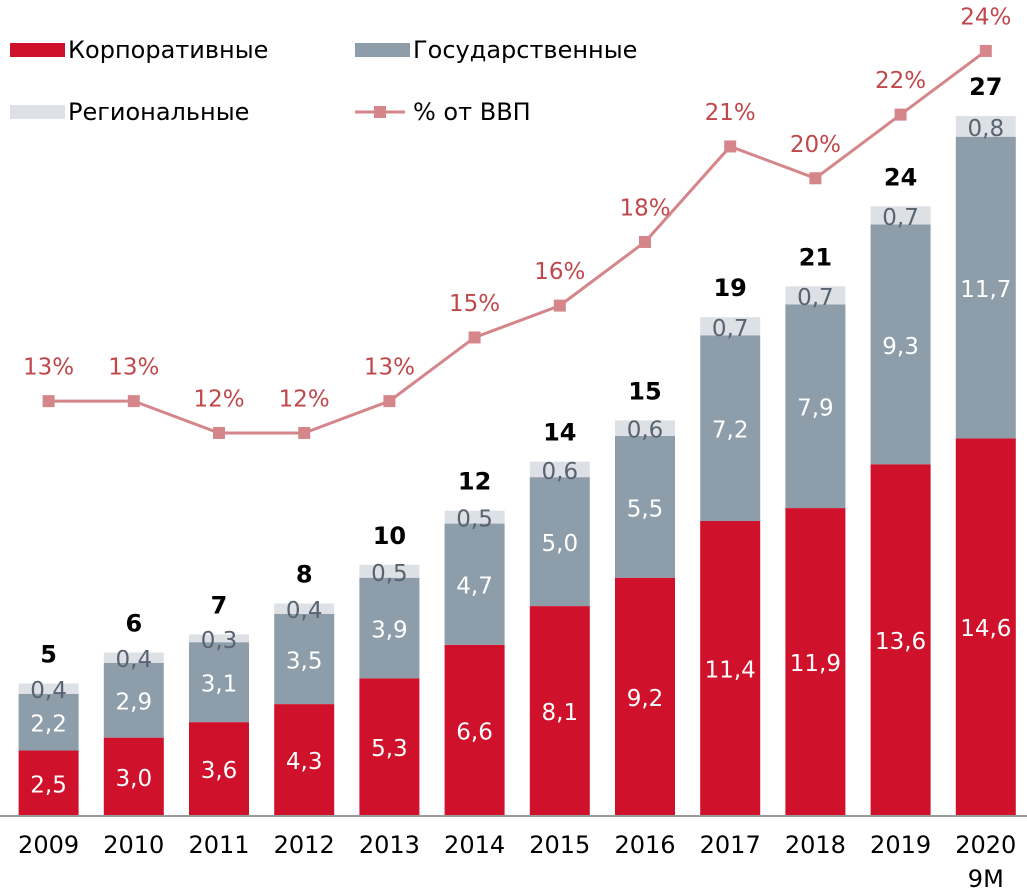 The height and width of the screenshot is (896, 1027). I want to click on line-value-label: 13%, so click(48, 368).